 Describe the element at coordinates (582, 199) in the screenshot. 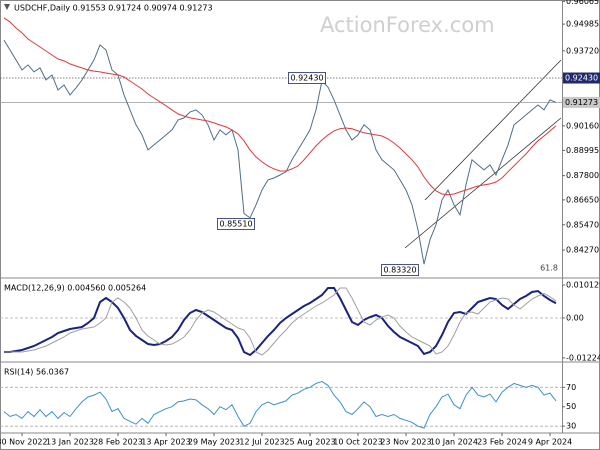

I see `y-tick-label: 0.86650` at that location.